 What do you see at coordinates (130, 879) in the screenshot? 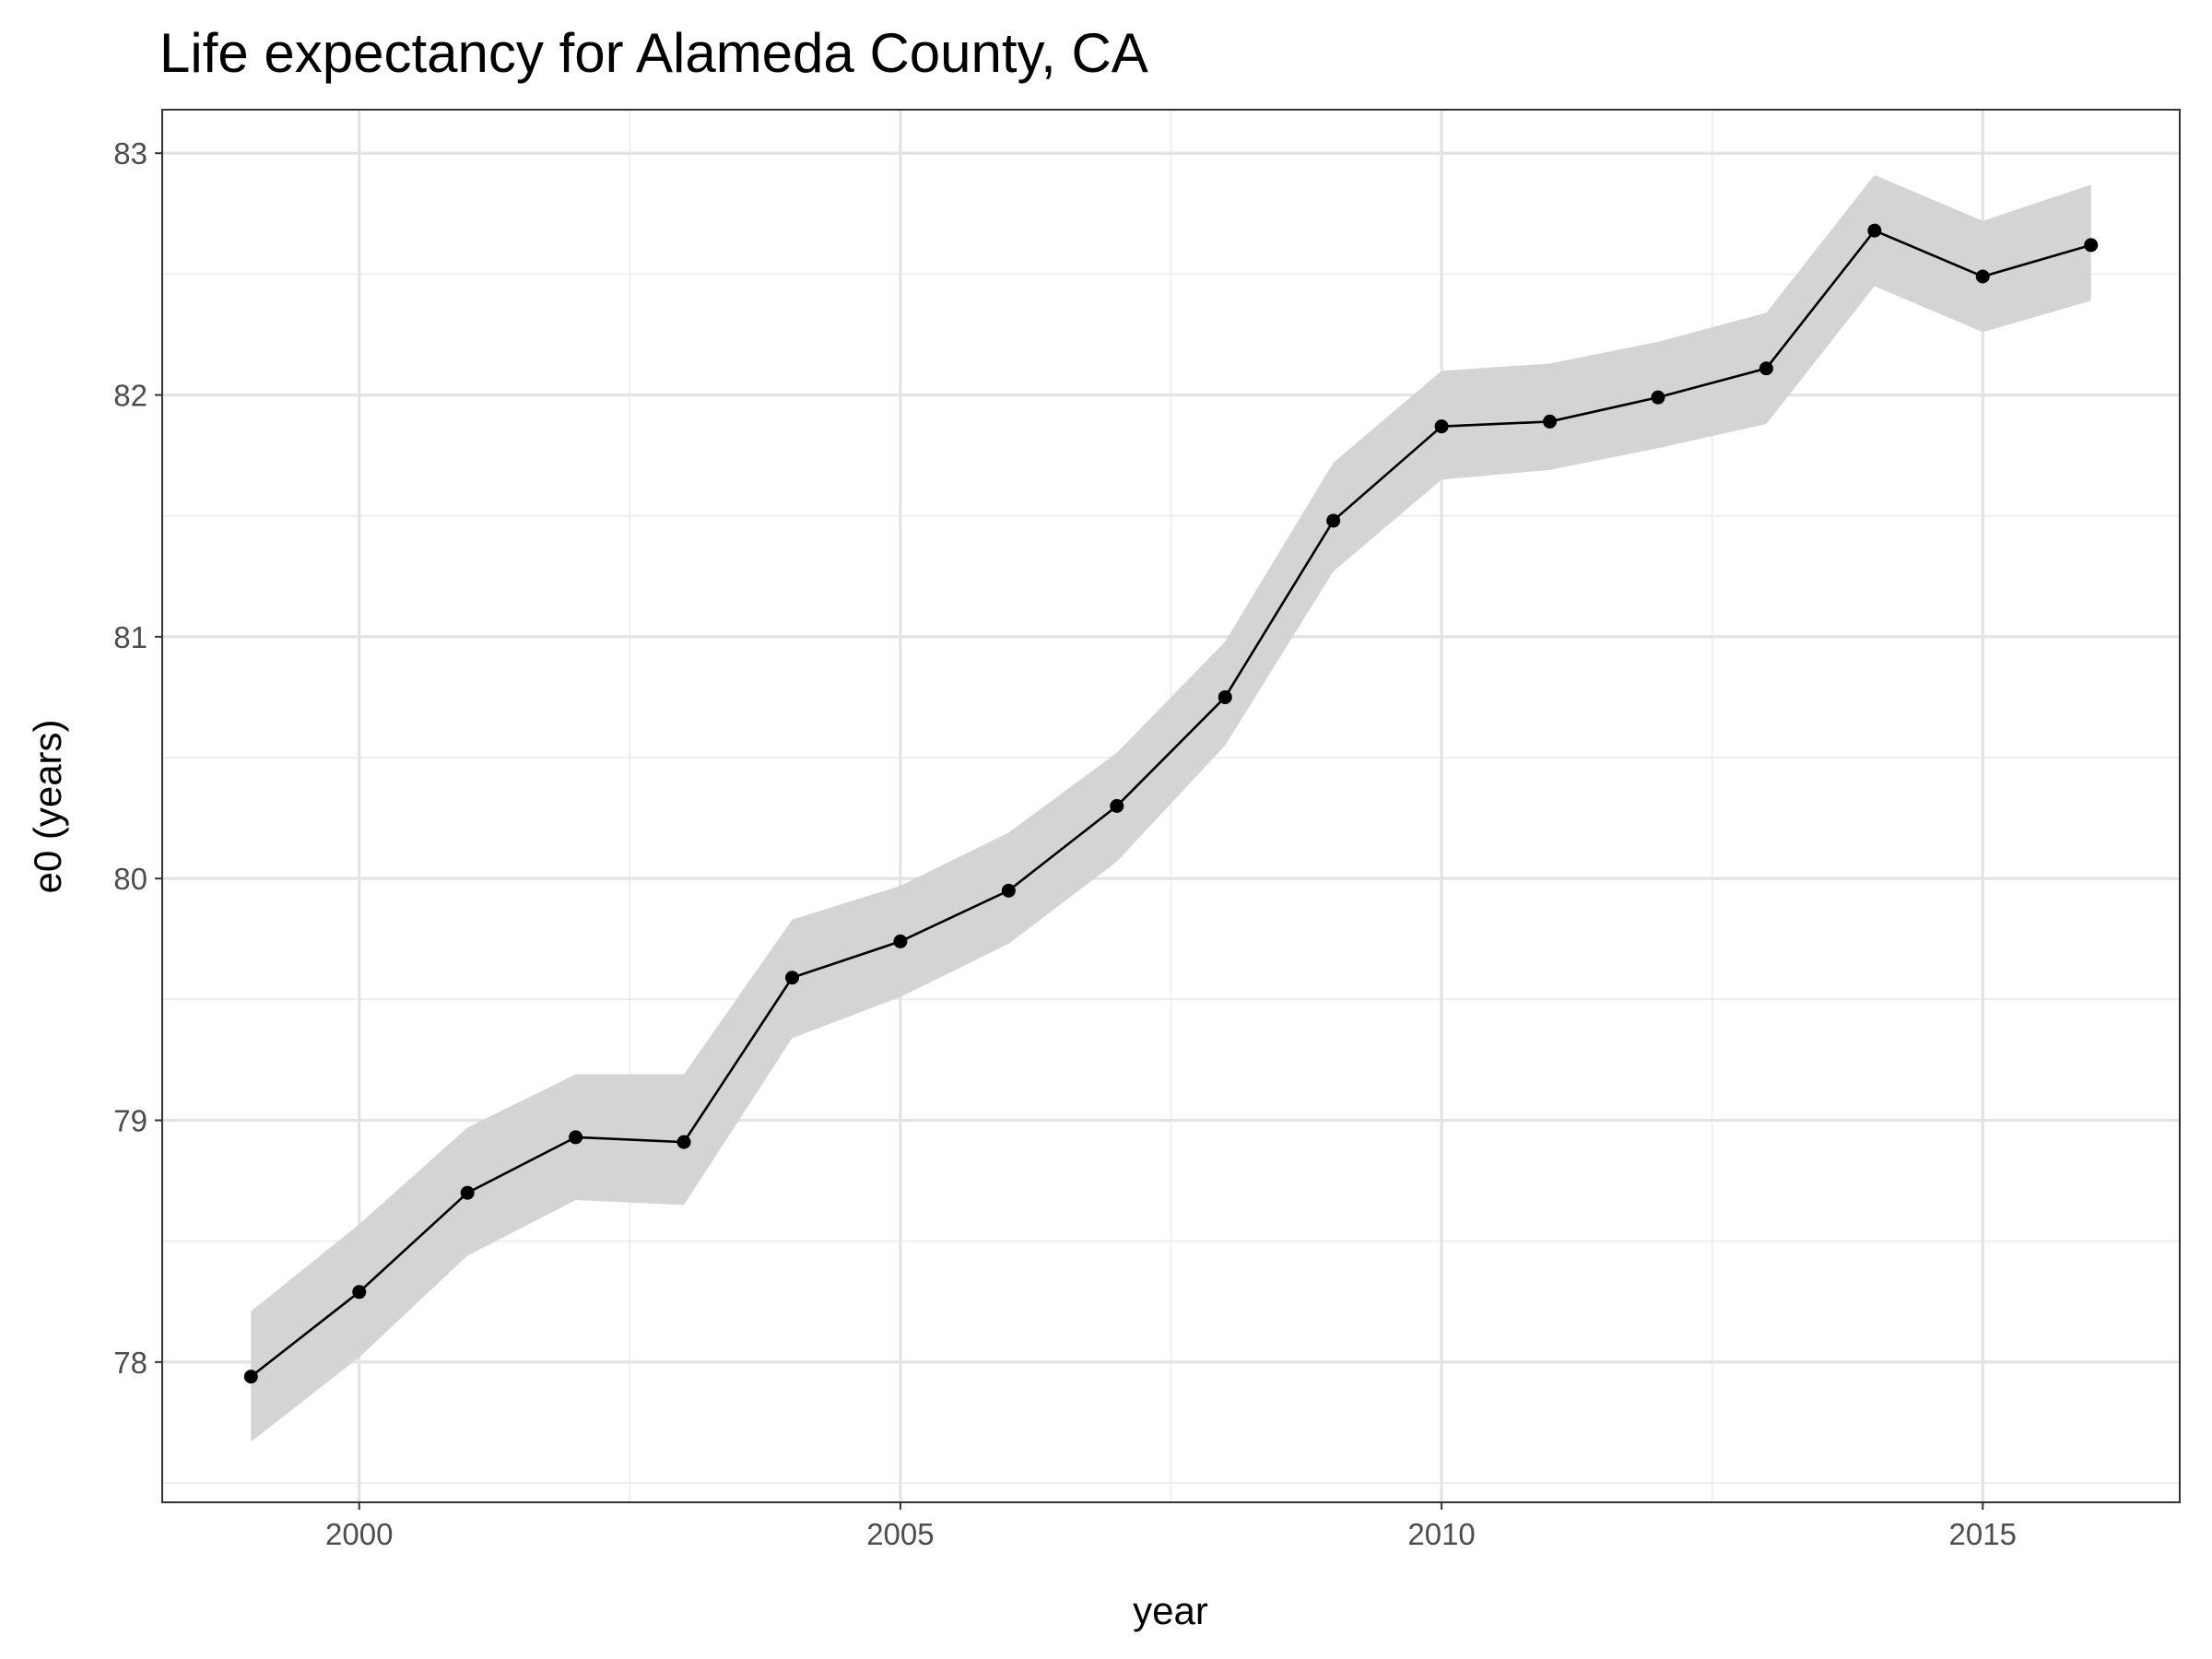
I see `y-tick-label: 80` at bounding box center [130, 879].